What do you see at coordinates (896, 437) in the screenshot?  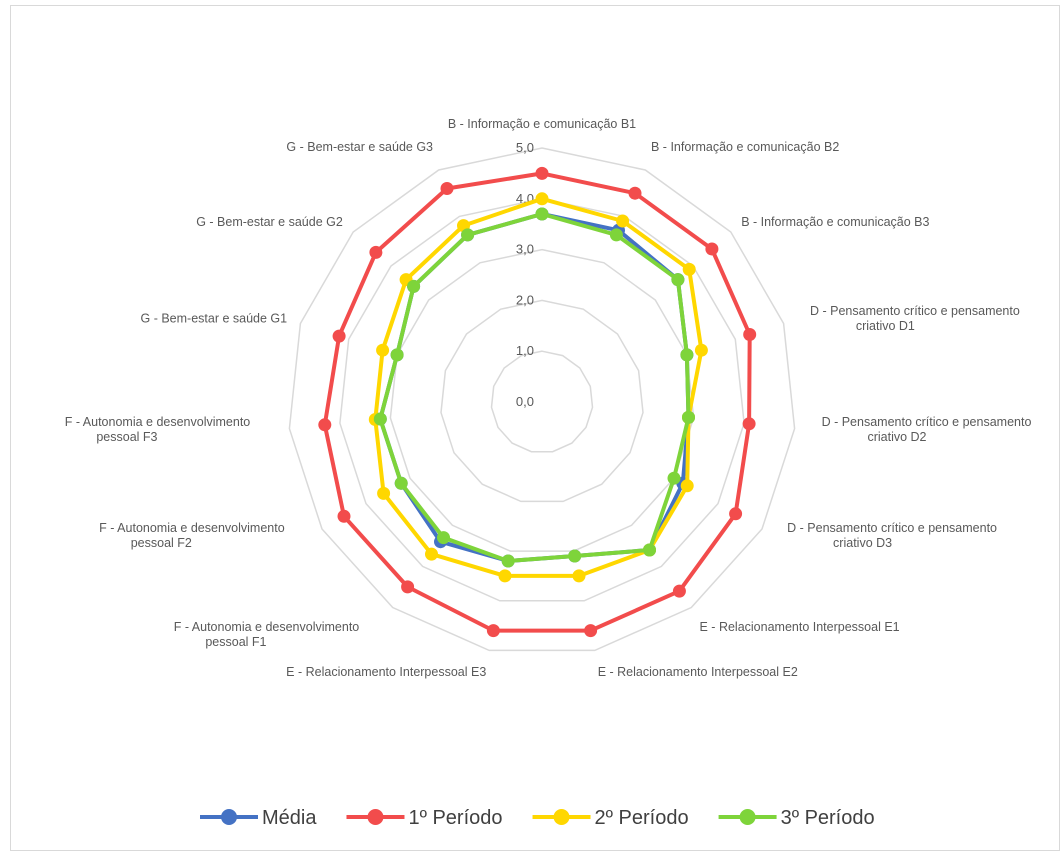 I see `category-label-line: criativo D2` at bounding box center [896, 437].